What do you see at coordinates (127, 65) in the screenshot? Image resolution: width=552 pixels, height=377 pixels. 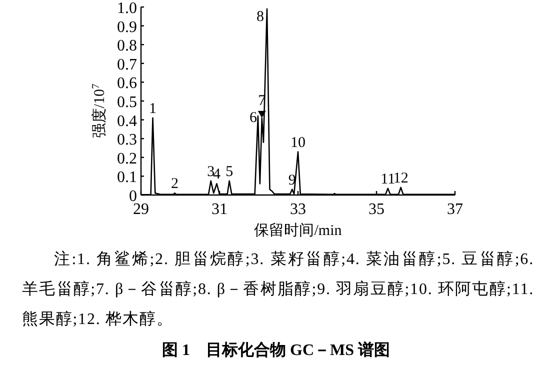 I see `y-tick-label: 0.7` at bounding box center [127, 65].